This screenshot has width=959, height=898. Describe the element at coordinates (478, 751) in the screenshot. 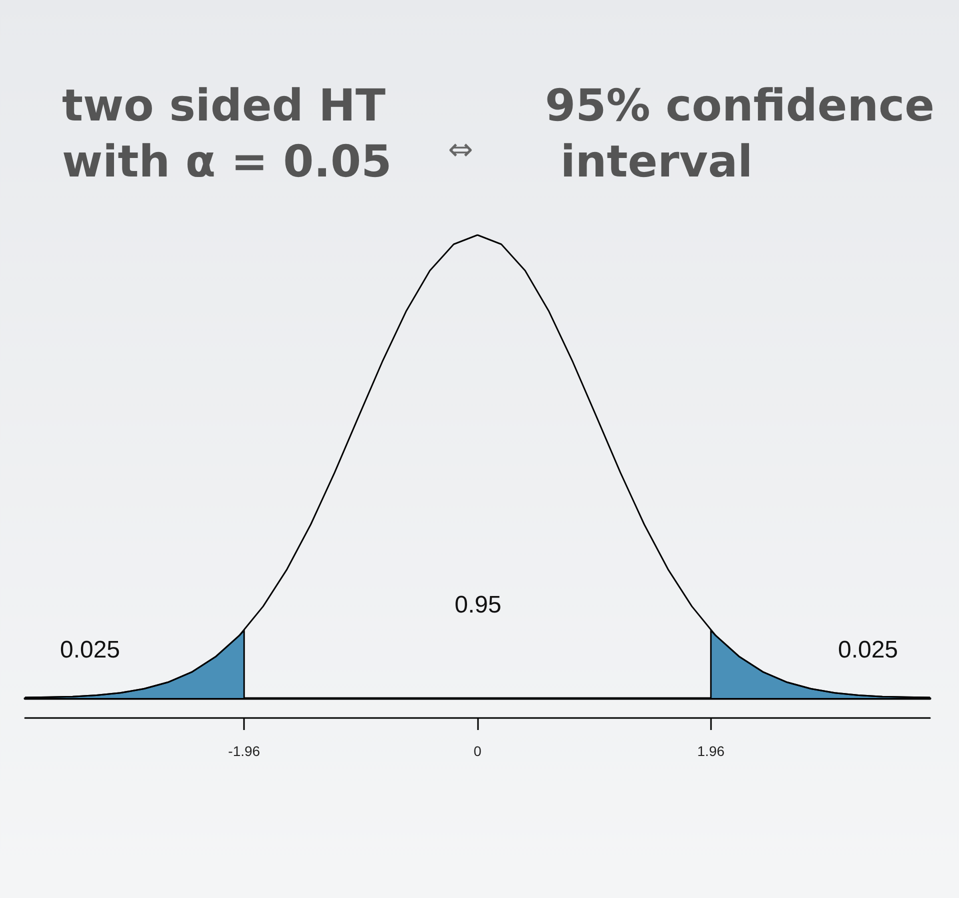

I see `x-tick-label: 0` at that location.